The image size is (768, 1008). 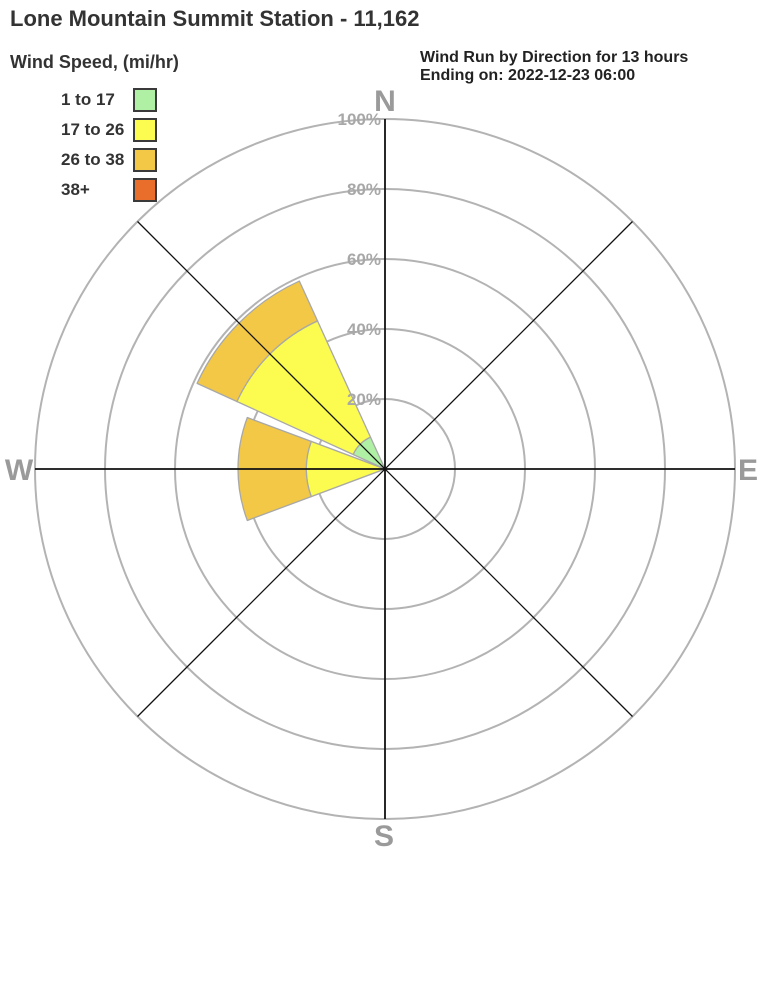 What do you see at coordinates (385, 101) in the screenshot?
I see `compass-label-north: N` at bounding box center [385, 101].